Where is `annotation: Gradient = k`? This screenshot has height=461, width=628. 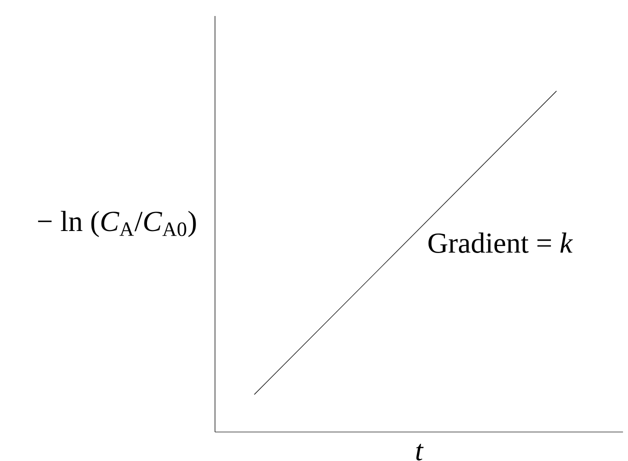
annotation: Gradient = k is located at coordinates (500, 242).